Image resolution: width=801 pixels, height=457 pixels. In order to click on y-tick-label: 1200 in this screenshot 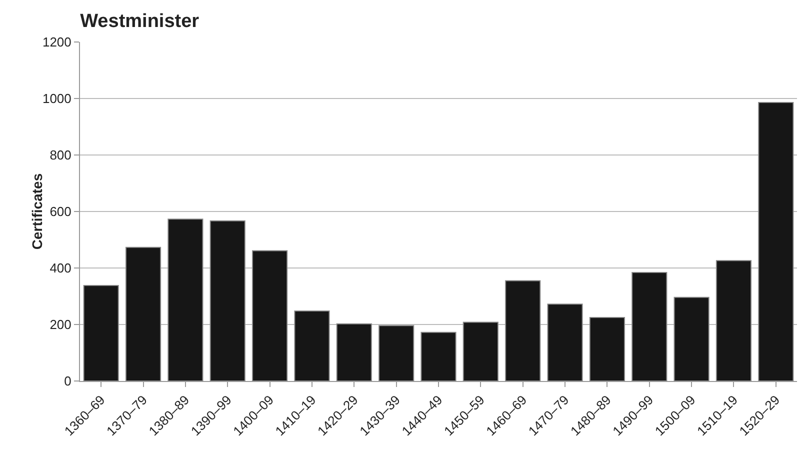, I will do `click(57, 42)`.